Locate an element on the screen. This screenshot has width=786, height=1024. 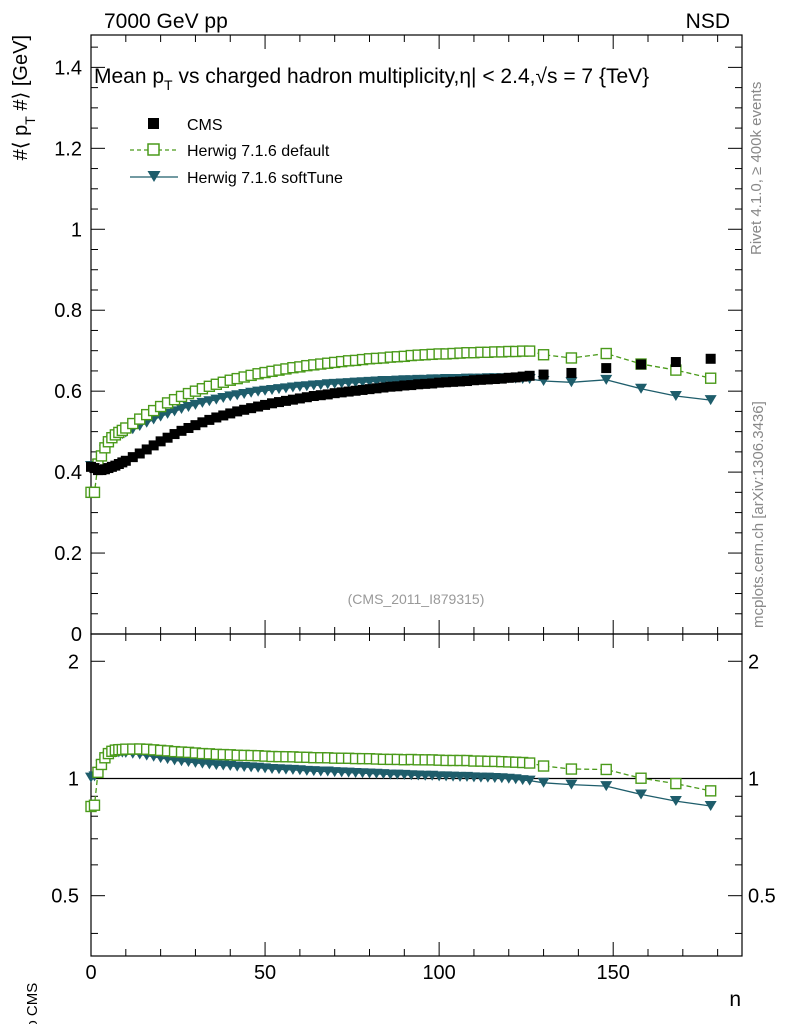
ratio-tick-label: 0.5 is located at coordinates (65, 897).